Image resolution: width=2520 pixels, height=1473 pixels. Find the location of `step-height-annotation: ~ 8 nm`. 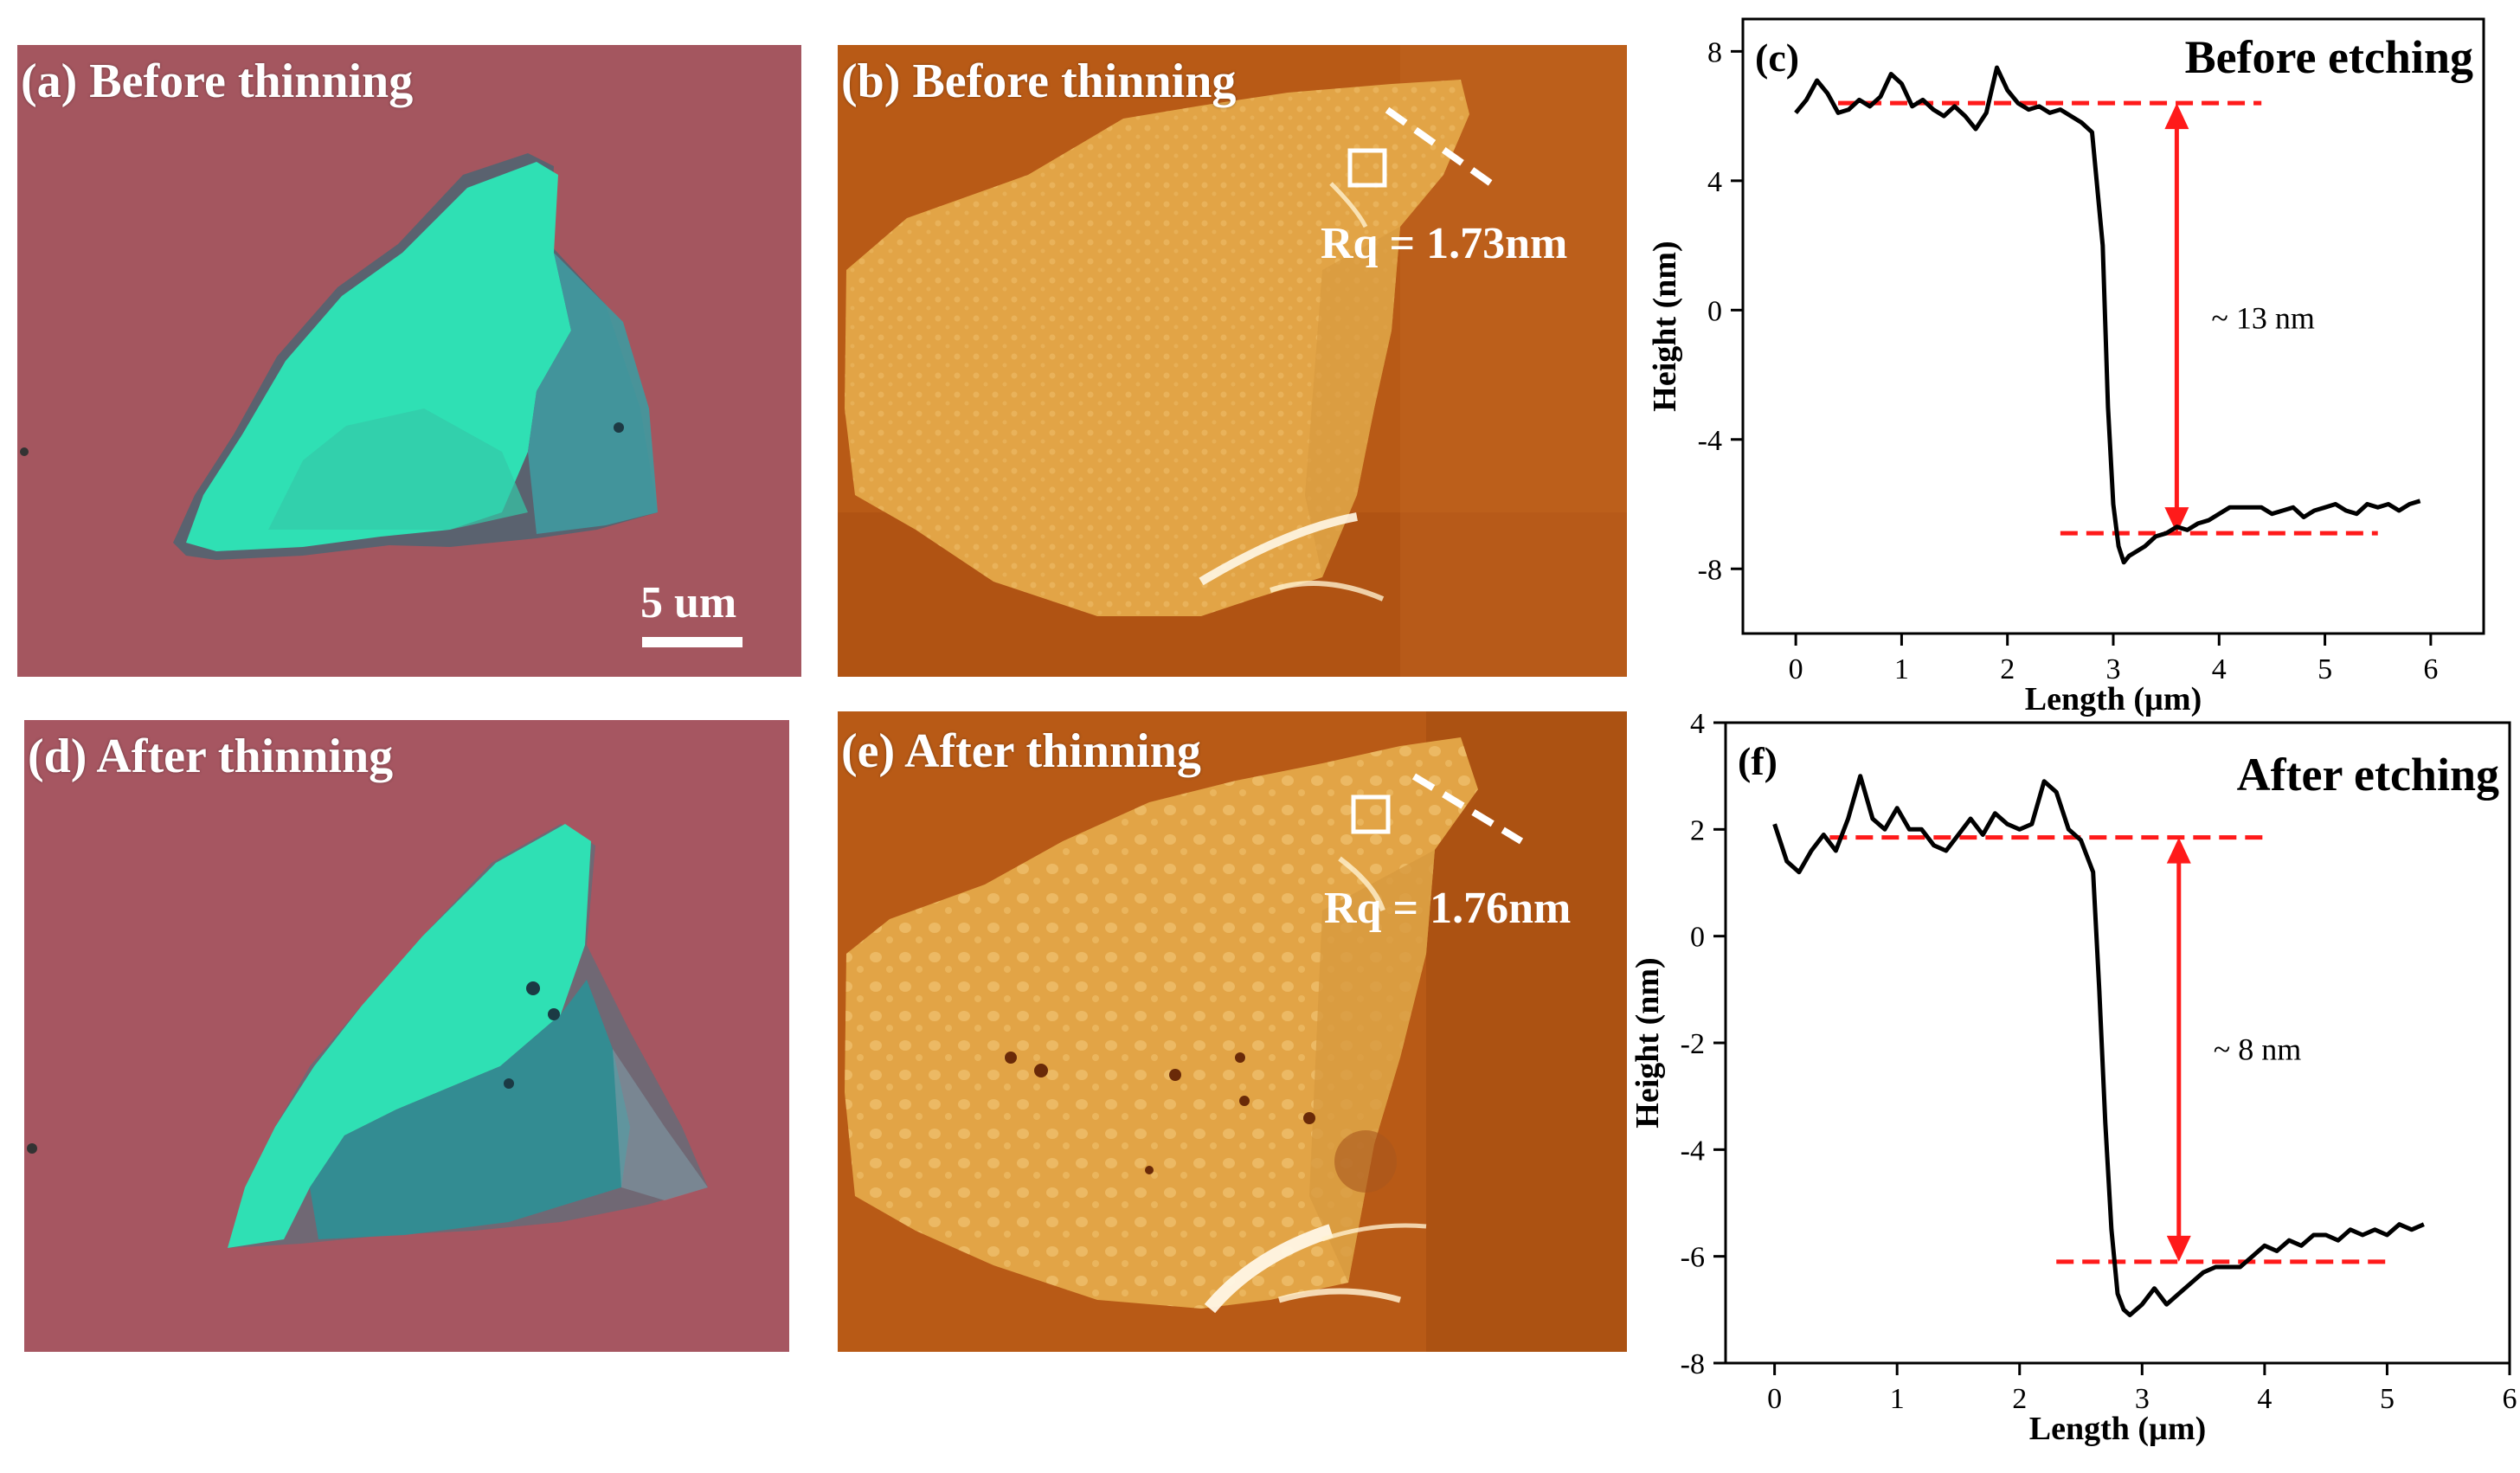

step-height-annotation: ~ 8 nm is located at coordinates (2257, 1049).